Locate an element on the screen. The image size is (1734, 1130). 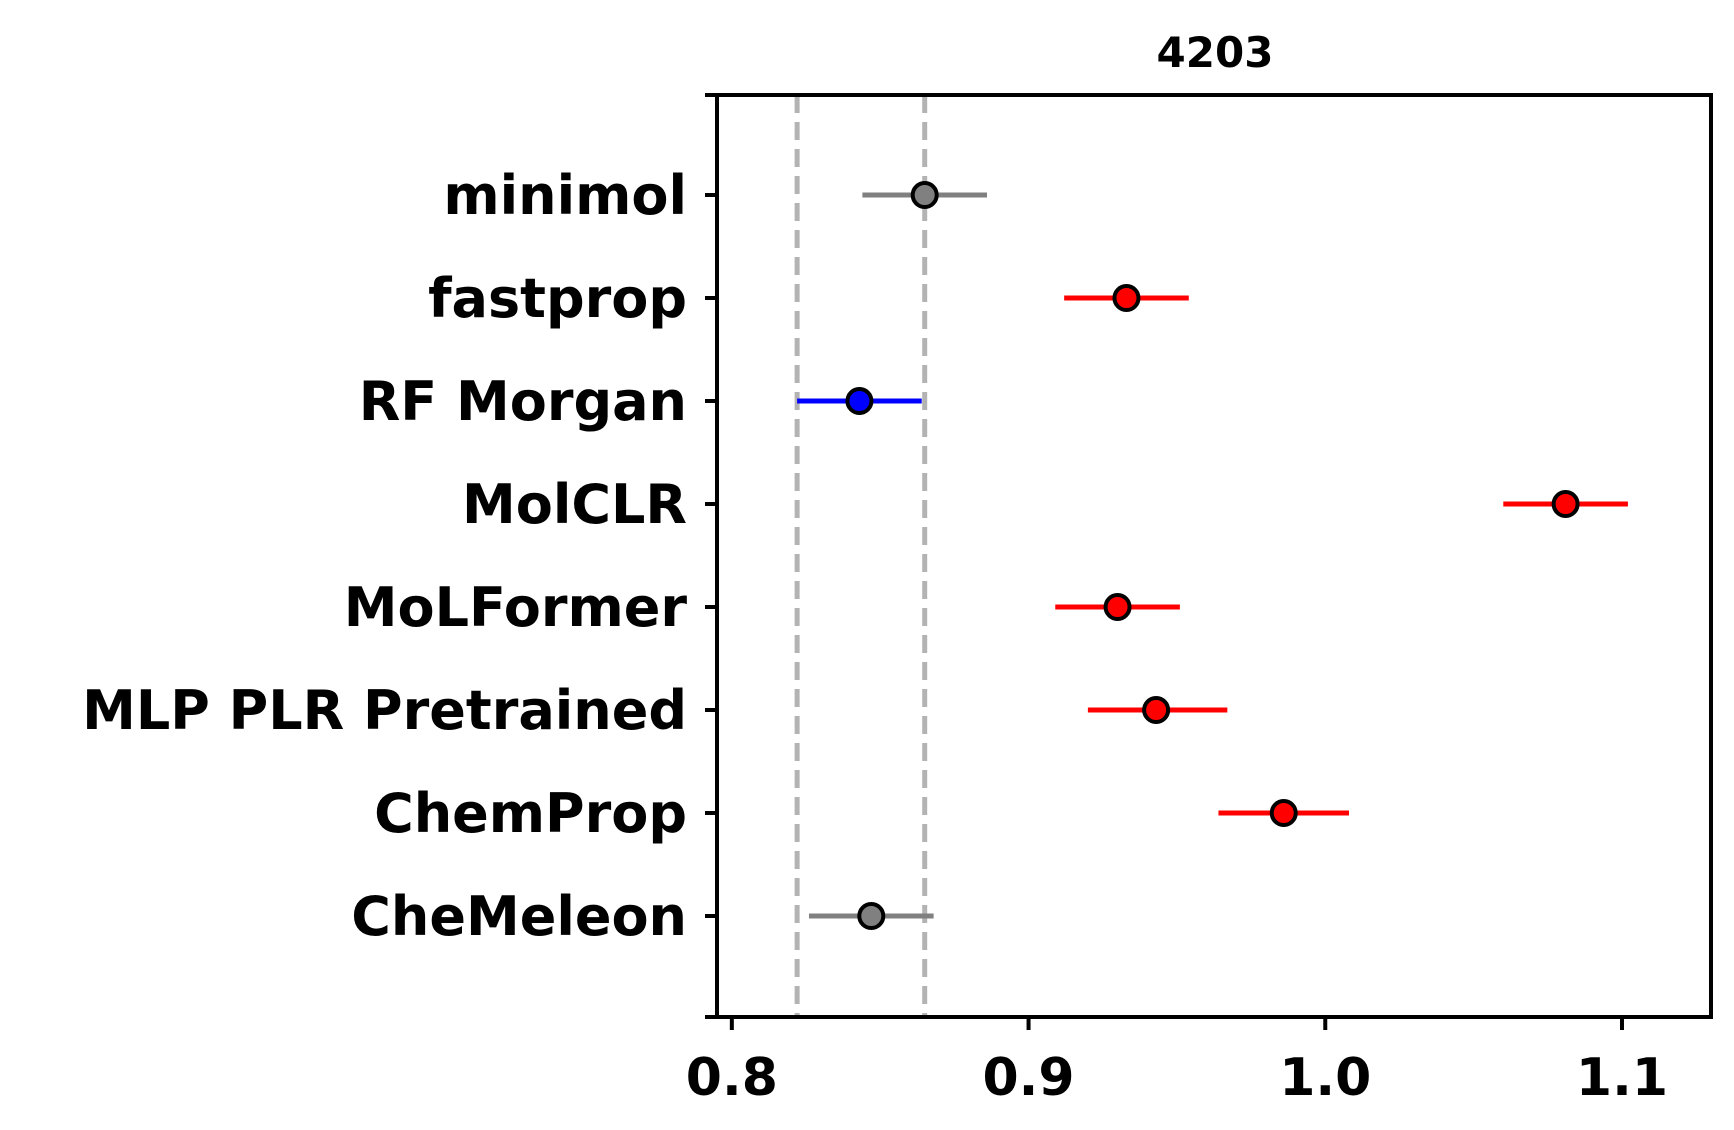
x-tick-label: 1.0 is located at coordinates (1325, 1078).